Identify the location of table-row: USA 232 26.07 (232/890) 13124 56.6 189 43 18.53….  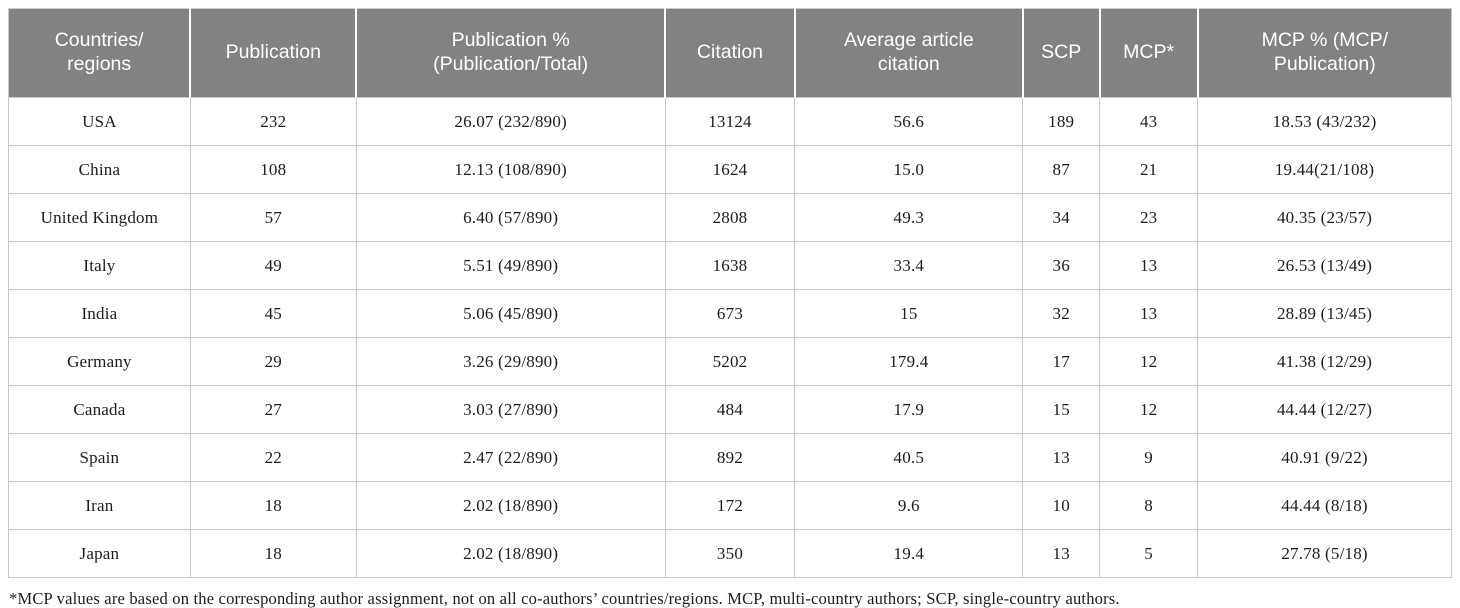
(730, 121).